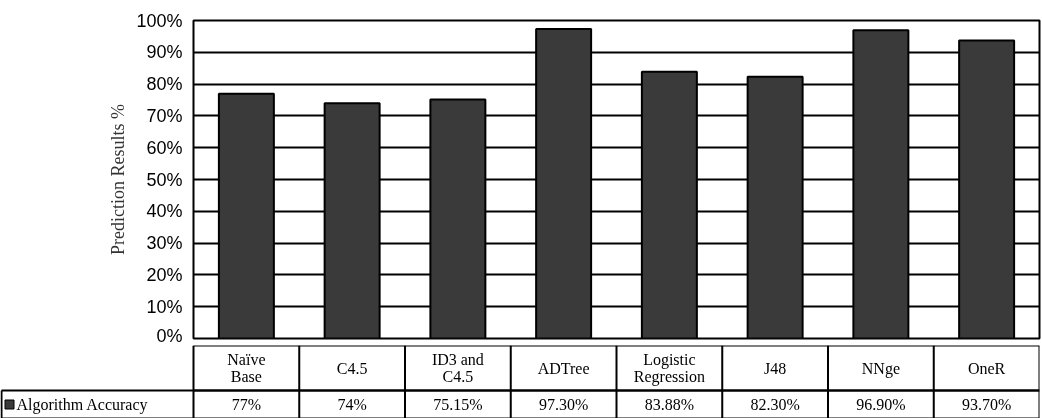  Describe the element at coordinates (669, 368) in the screenshot. I see `x-tick-label: Logistic Regression` at that location.